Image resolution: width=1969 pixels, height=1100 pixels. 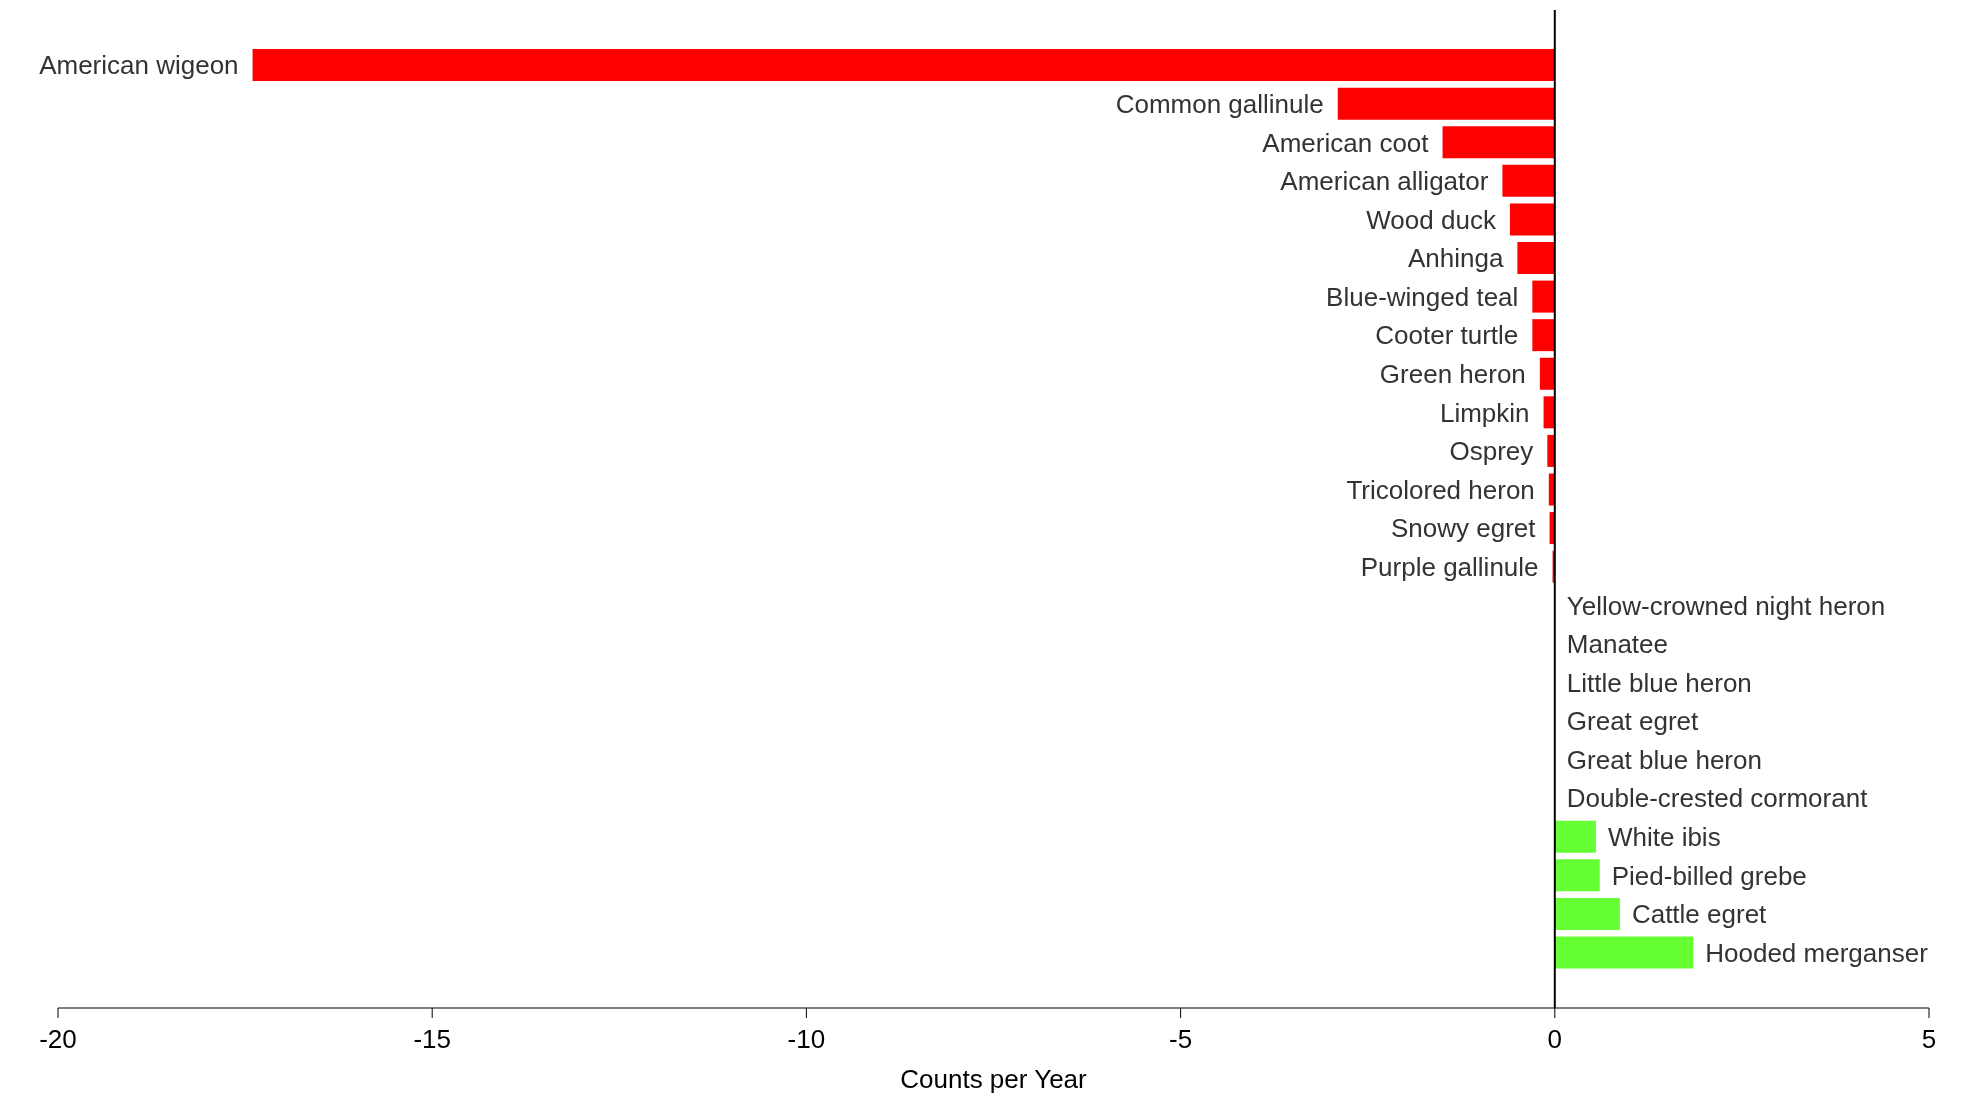 I want to click on y-tick-label: Yellow-crowned night heron, so click(x=1726, y=605).